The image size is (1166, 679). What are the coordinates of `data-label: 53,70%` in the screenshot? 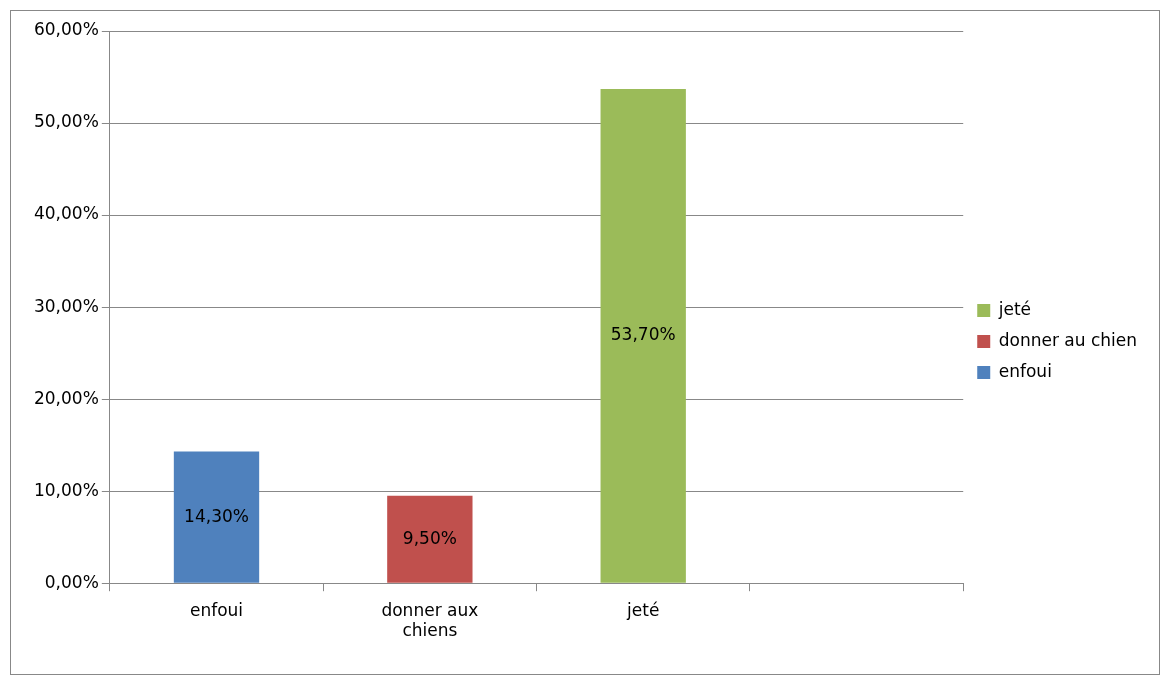 It's located at (643, 334).